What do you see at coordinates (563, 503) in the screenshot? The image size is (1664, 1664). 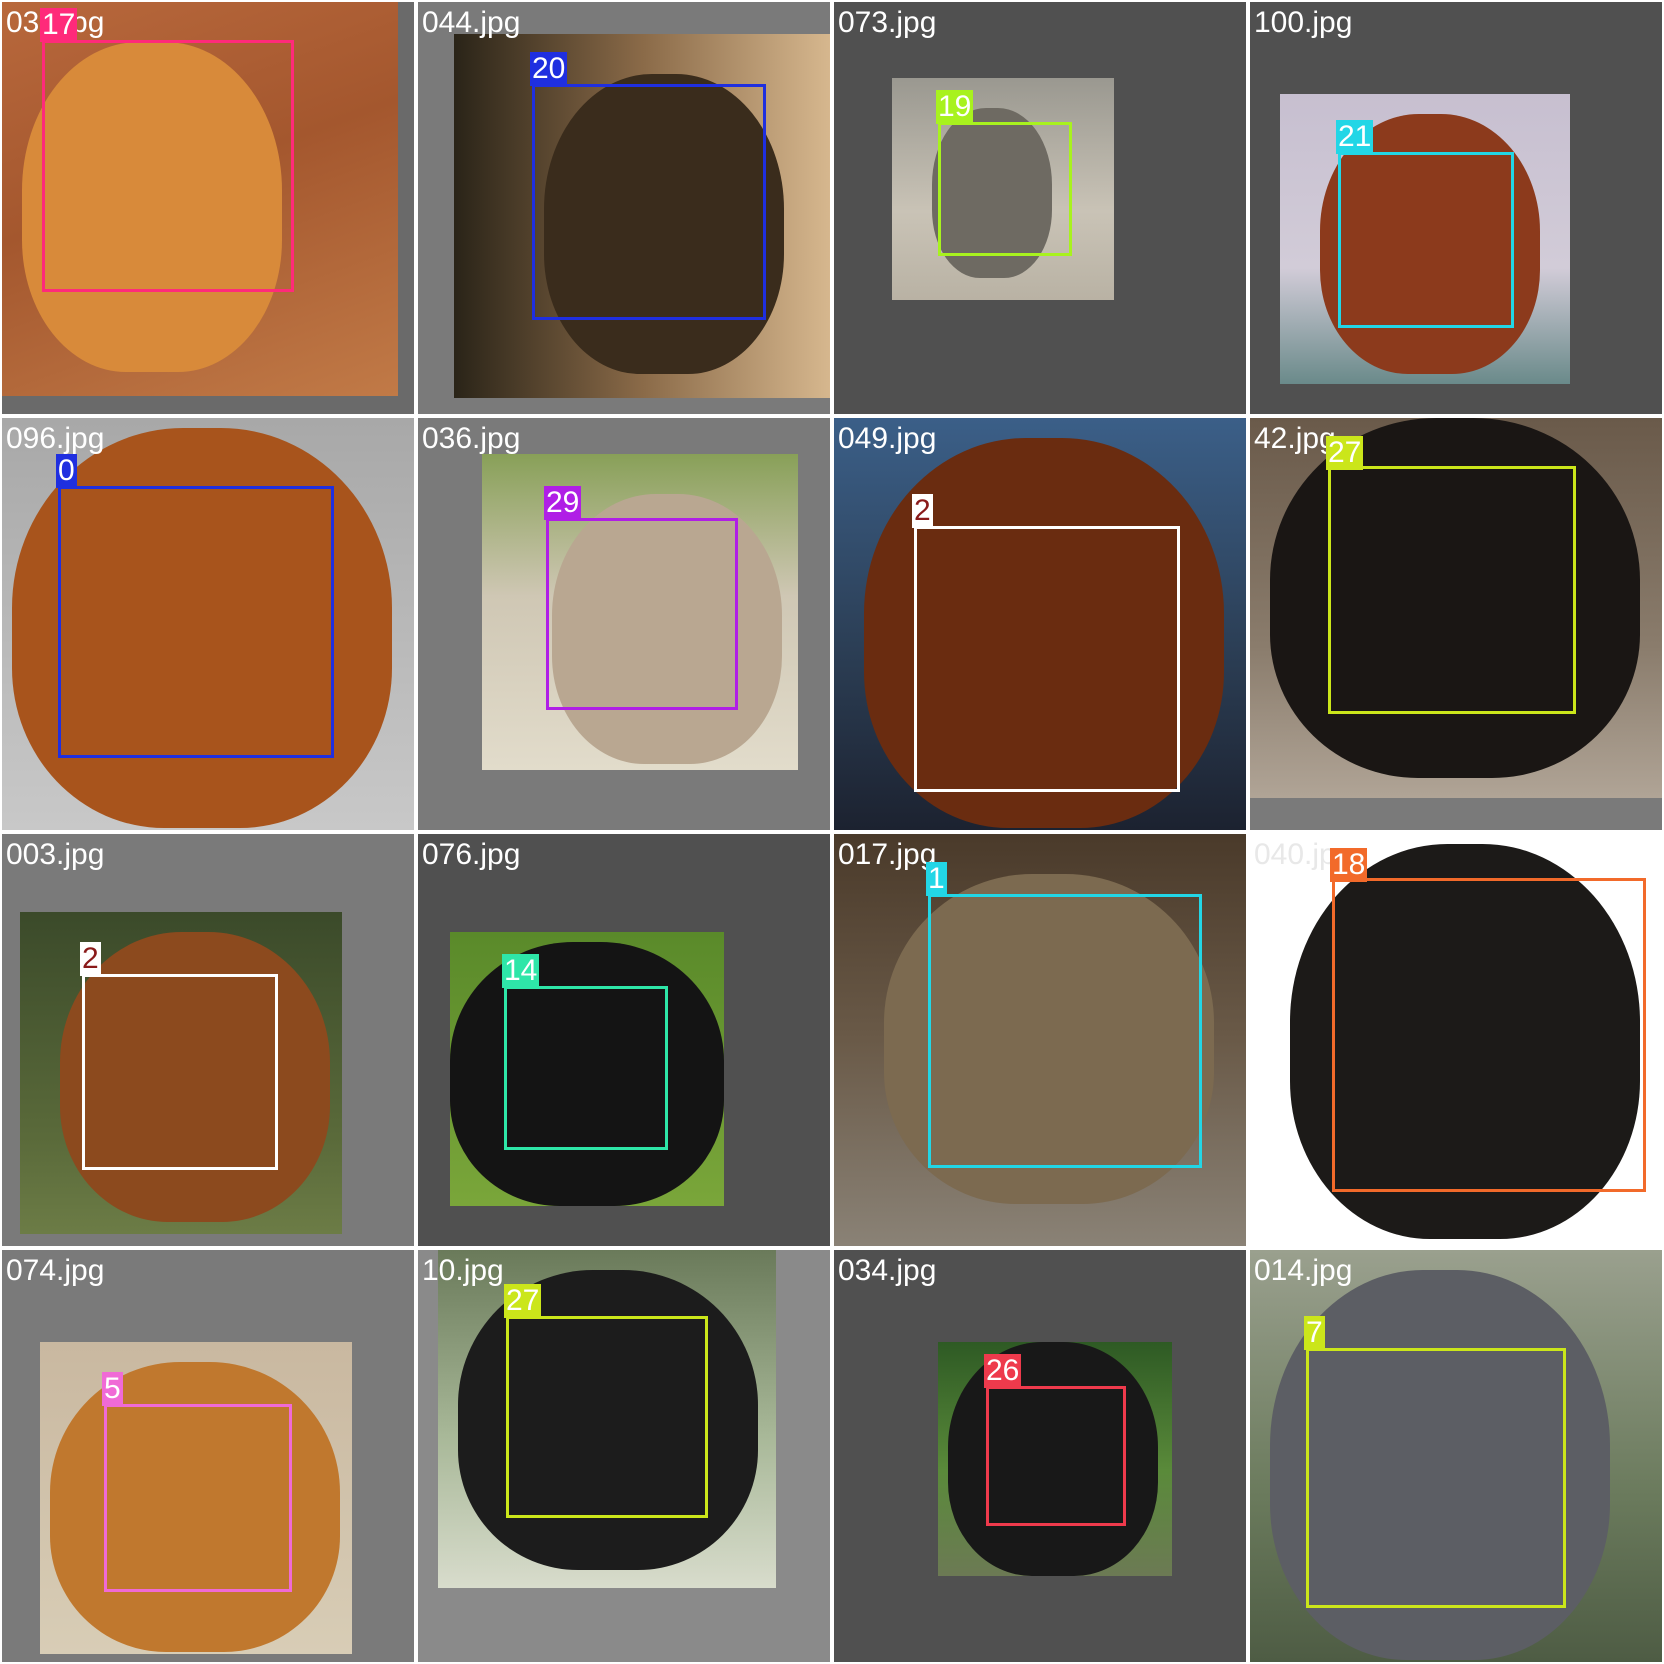 I see `class-label: 29` at bounding box center [563, 503].